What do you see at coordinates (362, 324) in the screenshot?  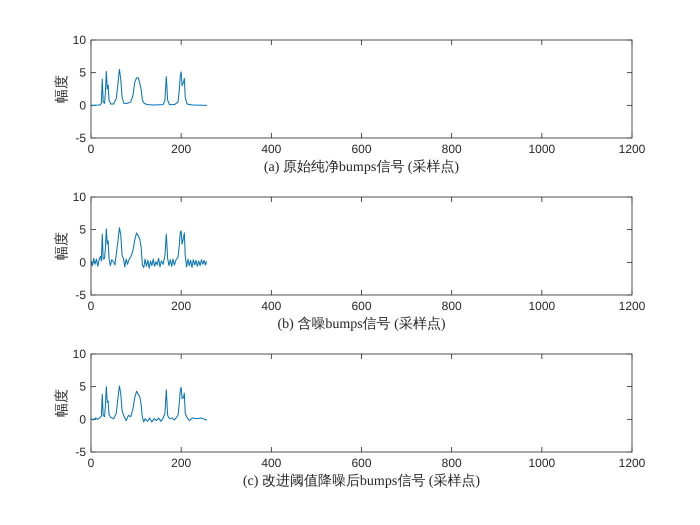 I see `x-axis-title: (b) 含噪bumps信号 (采样点)` at bounding box center [362, 324].